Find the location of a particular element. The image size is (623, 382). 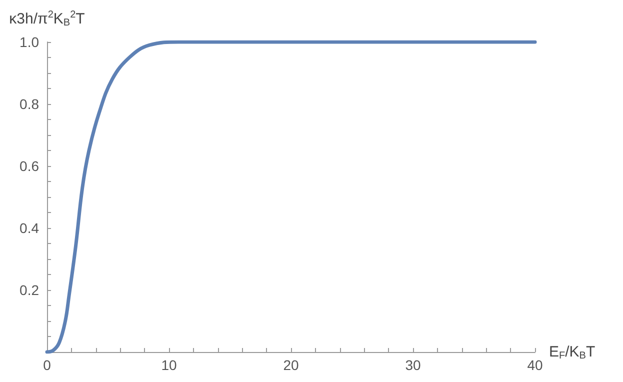

x-tick-label: 20 is located at coordinates (291, 365).